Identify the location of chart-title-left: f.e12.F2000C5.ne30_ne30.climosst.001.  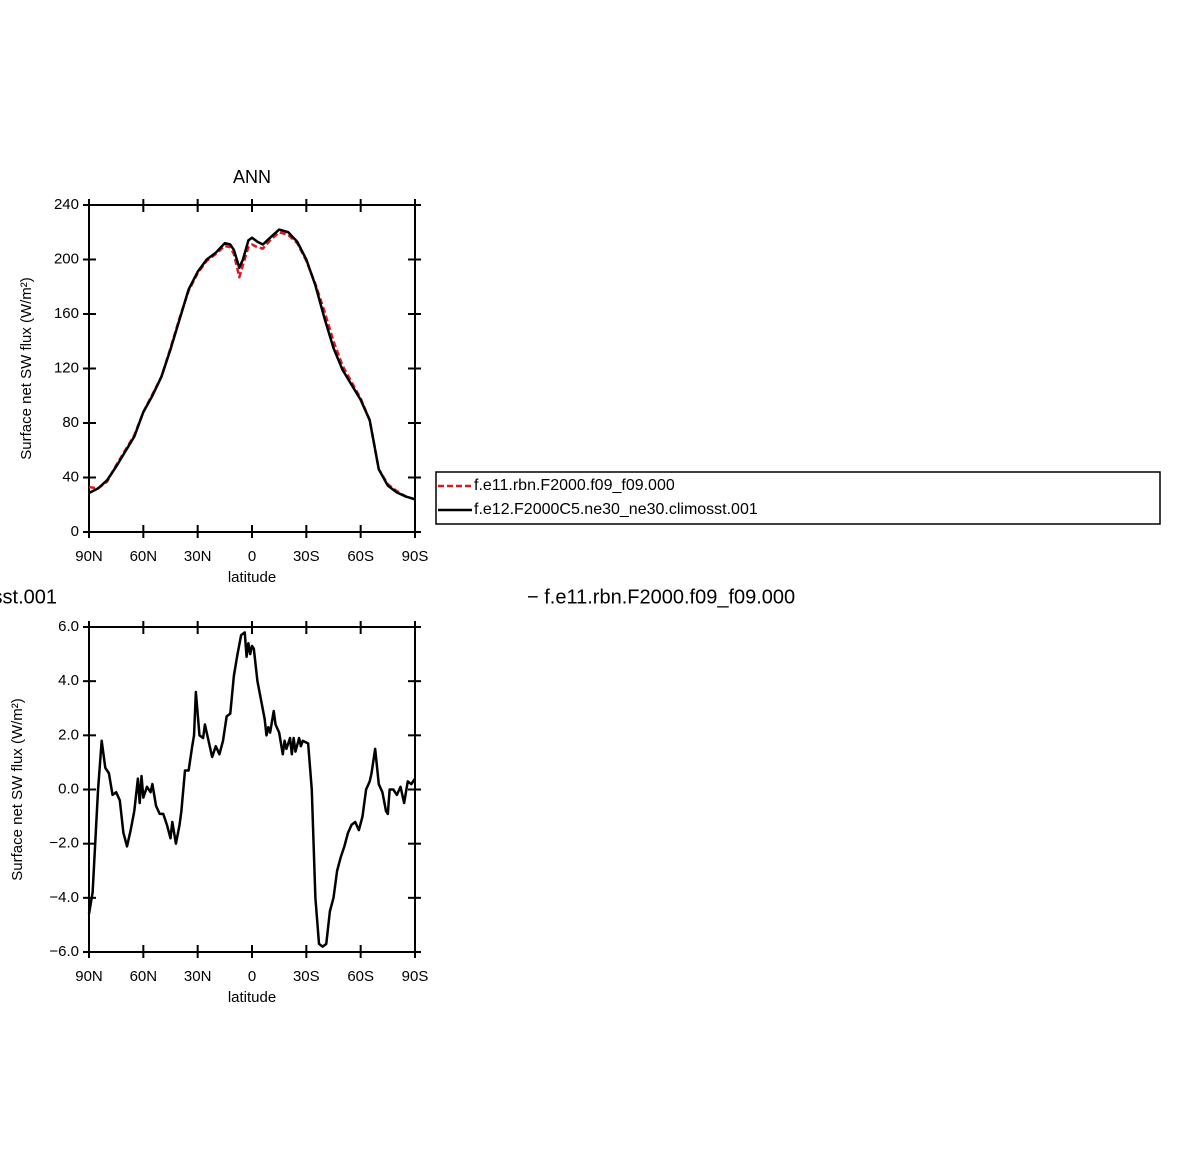
(28, 597).